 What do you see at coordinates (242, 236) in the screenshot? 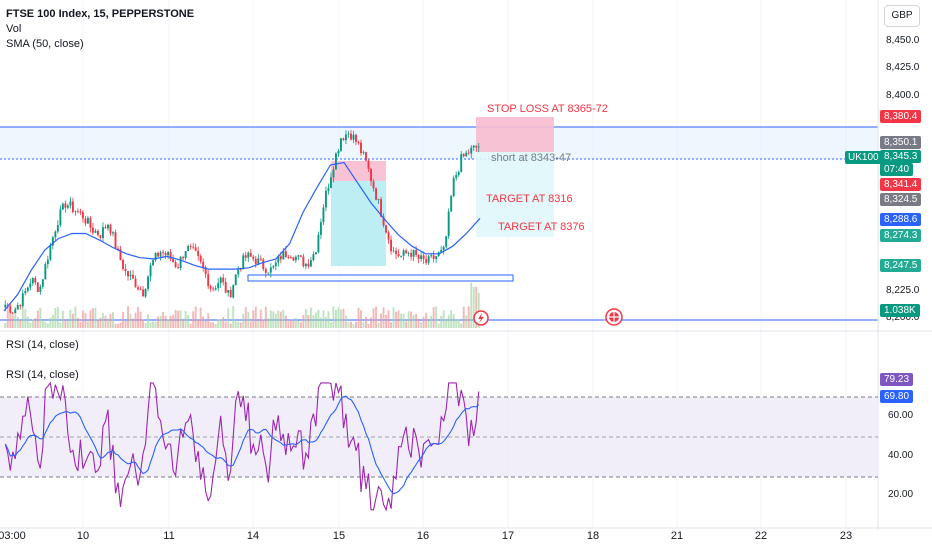
I see `sma-line` at bounding box center [242, 236].